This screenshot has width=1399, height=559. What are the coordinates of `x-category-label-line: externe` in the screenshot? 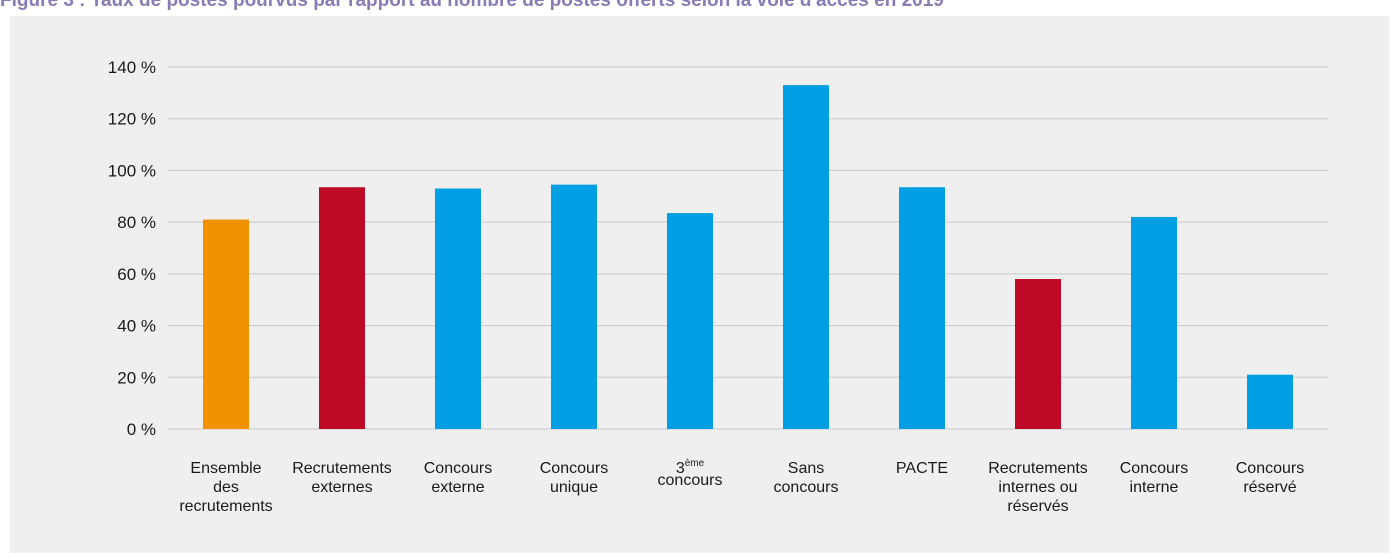 It's located at (457, 487).